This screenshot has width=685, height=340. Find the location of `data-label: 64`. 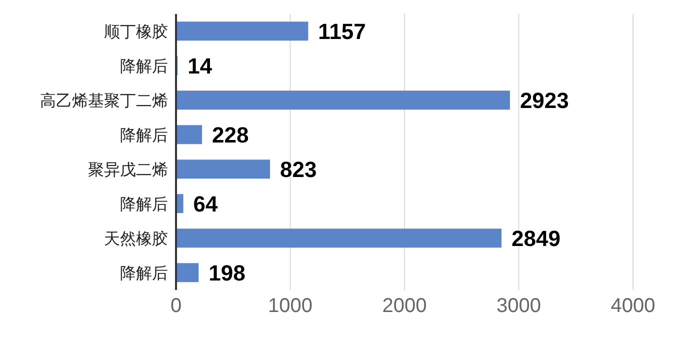

data-label: 64 is located at coordinates (206, 203).